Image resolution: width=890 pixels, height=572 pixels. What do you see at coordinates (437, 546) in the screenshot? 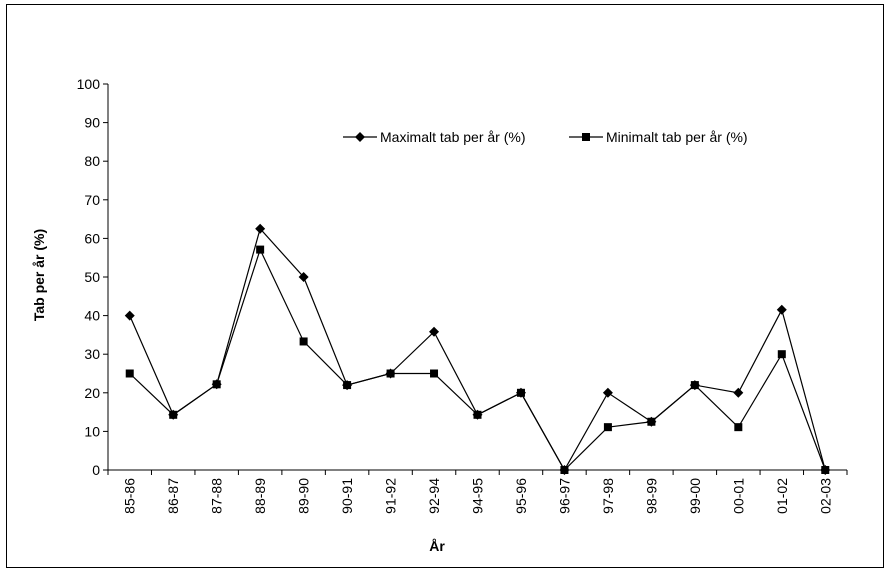
I see `x-axis-title: År` at bounding box center [437, 546].